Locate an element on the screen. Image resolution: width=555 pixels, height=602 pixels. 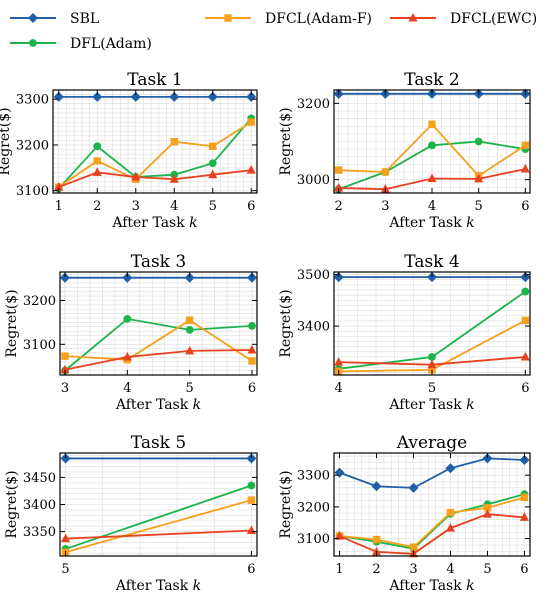
y-tick-label: 3500 is located at coordinates (313, 275).